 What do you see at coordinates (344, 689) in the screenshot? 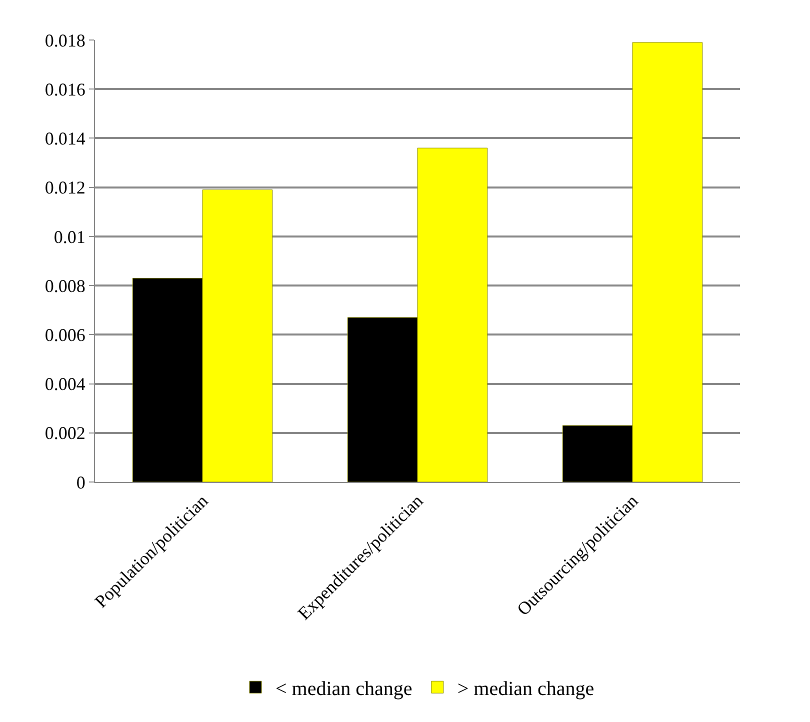
I see `legend-label: < median change` at bounding box center [344, 689].